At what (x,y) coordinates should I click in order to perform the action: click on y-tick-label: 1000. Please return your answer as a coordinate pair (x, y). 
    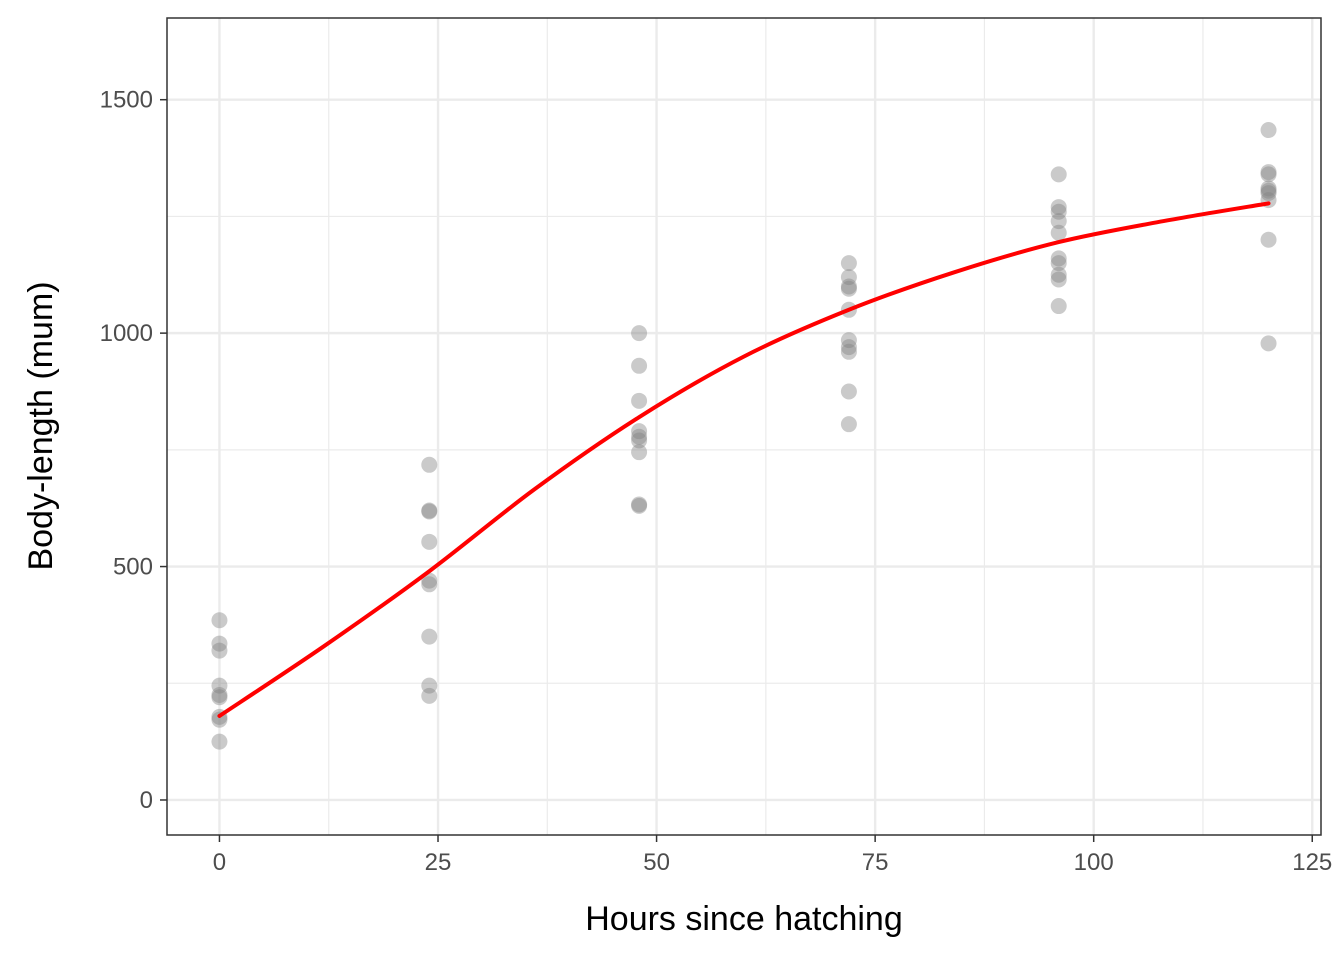
    Looking at the image, I should click on (126, 333).